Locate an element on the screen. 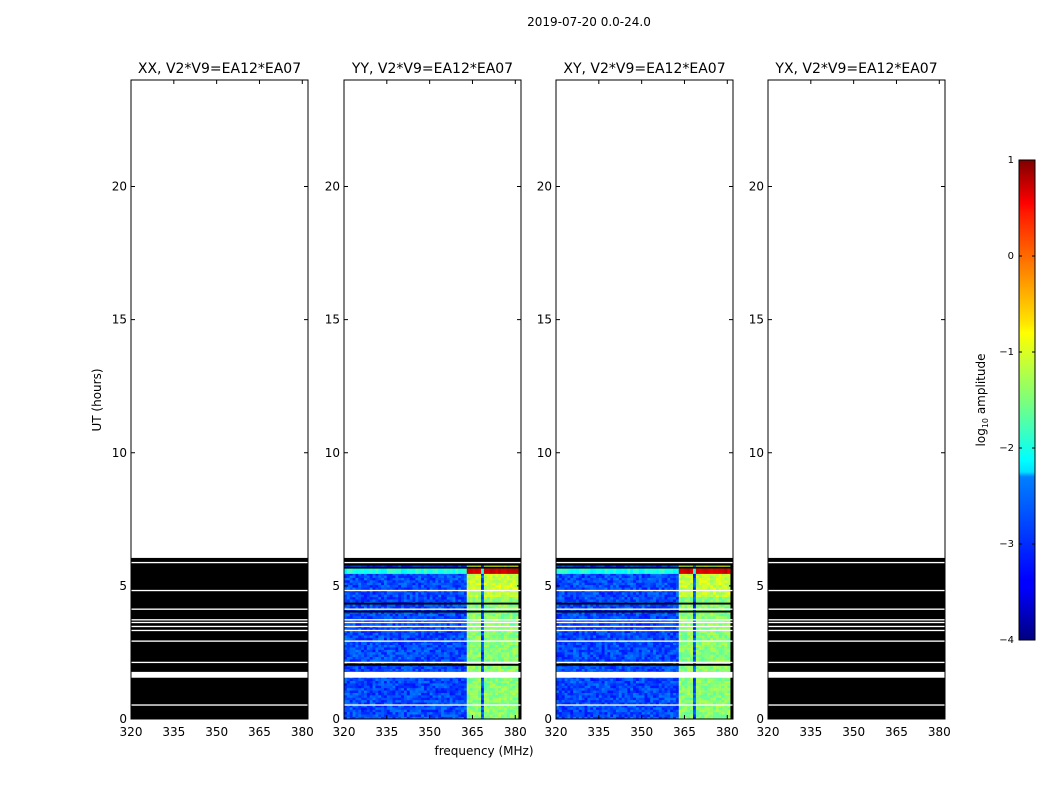  y-tick-label: 10 is located at coordinates (119, 453).